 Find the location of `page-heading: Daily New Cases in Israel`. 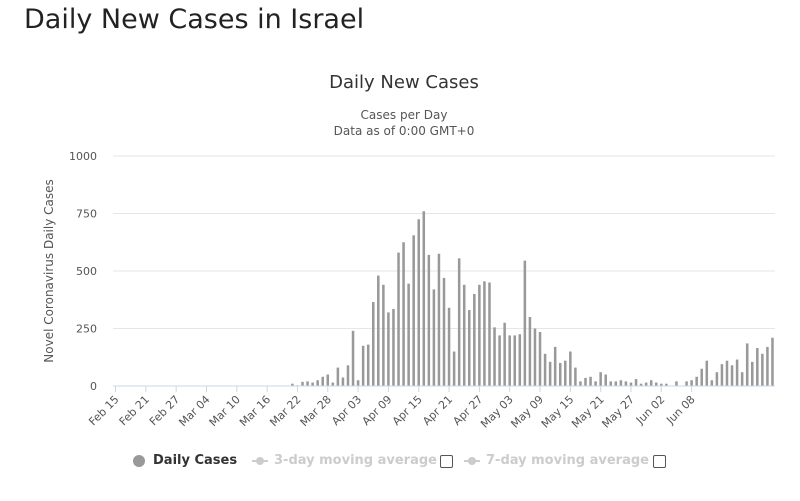

page-heading: Daily New Cases in Israel is located at coordinates (194, 19).